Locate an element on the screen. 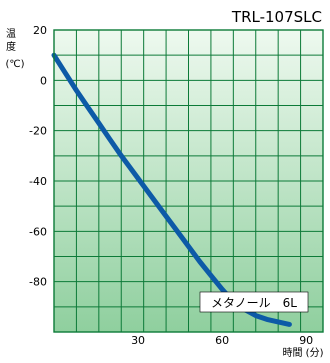  y-axis-label-char-2: 度 is located at coordinates (11, 46).